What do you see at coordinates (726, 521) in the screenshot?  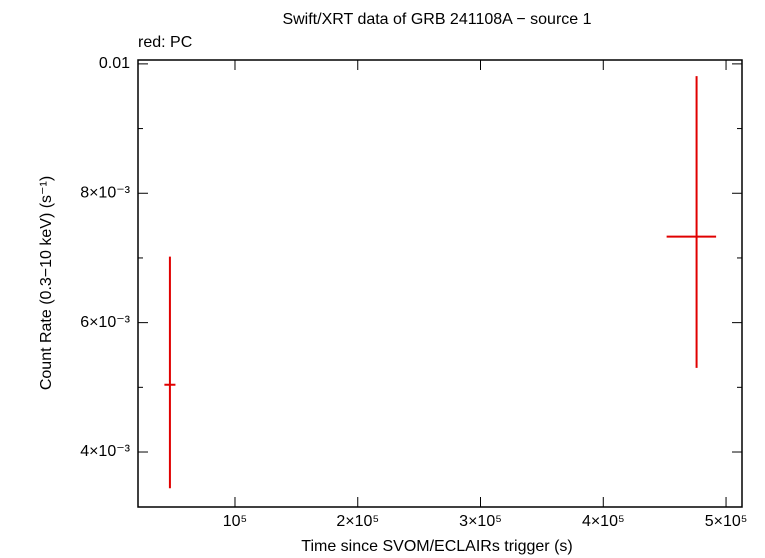 I see `x-tick-label: 5×10⁵` at bounding box center [726, 521].